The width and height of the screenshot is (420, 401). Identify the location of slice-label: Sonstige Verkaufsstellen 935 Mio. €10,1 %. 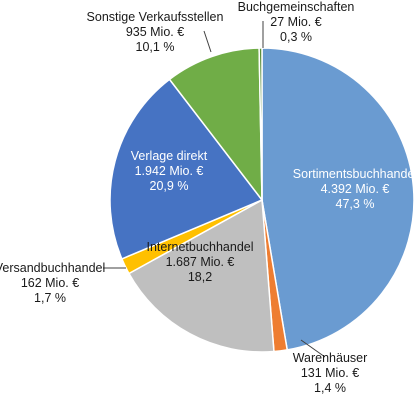
(155, 32).